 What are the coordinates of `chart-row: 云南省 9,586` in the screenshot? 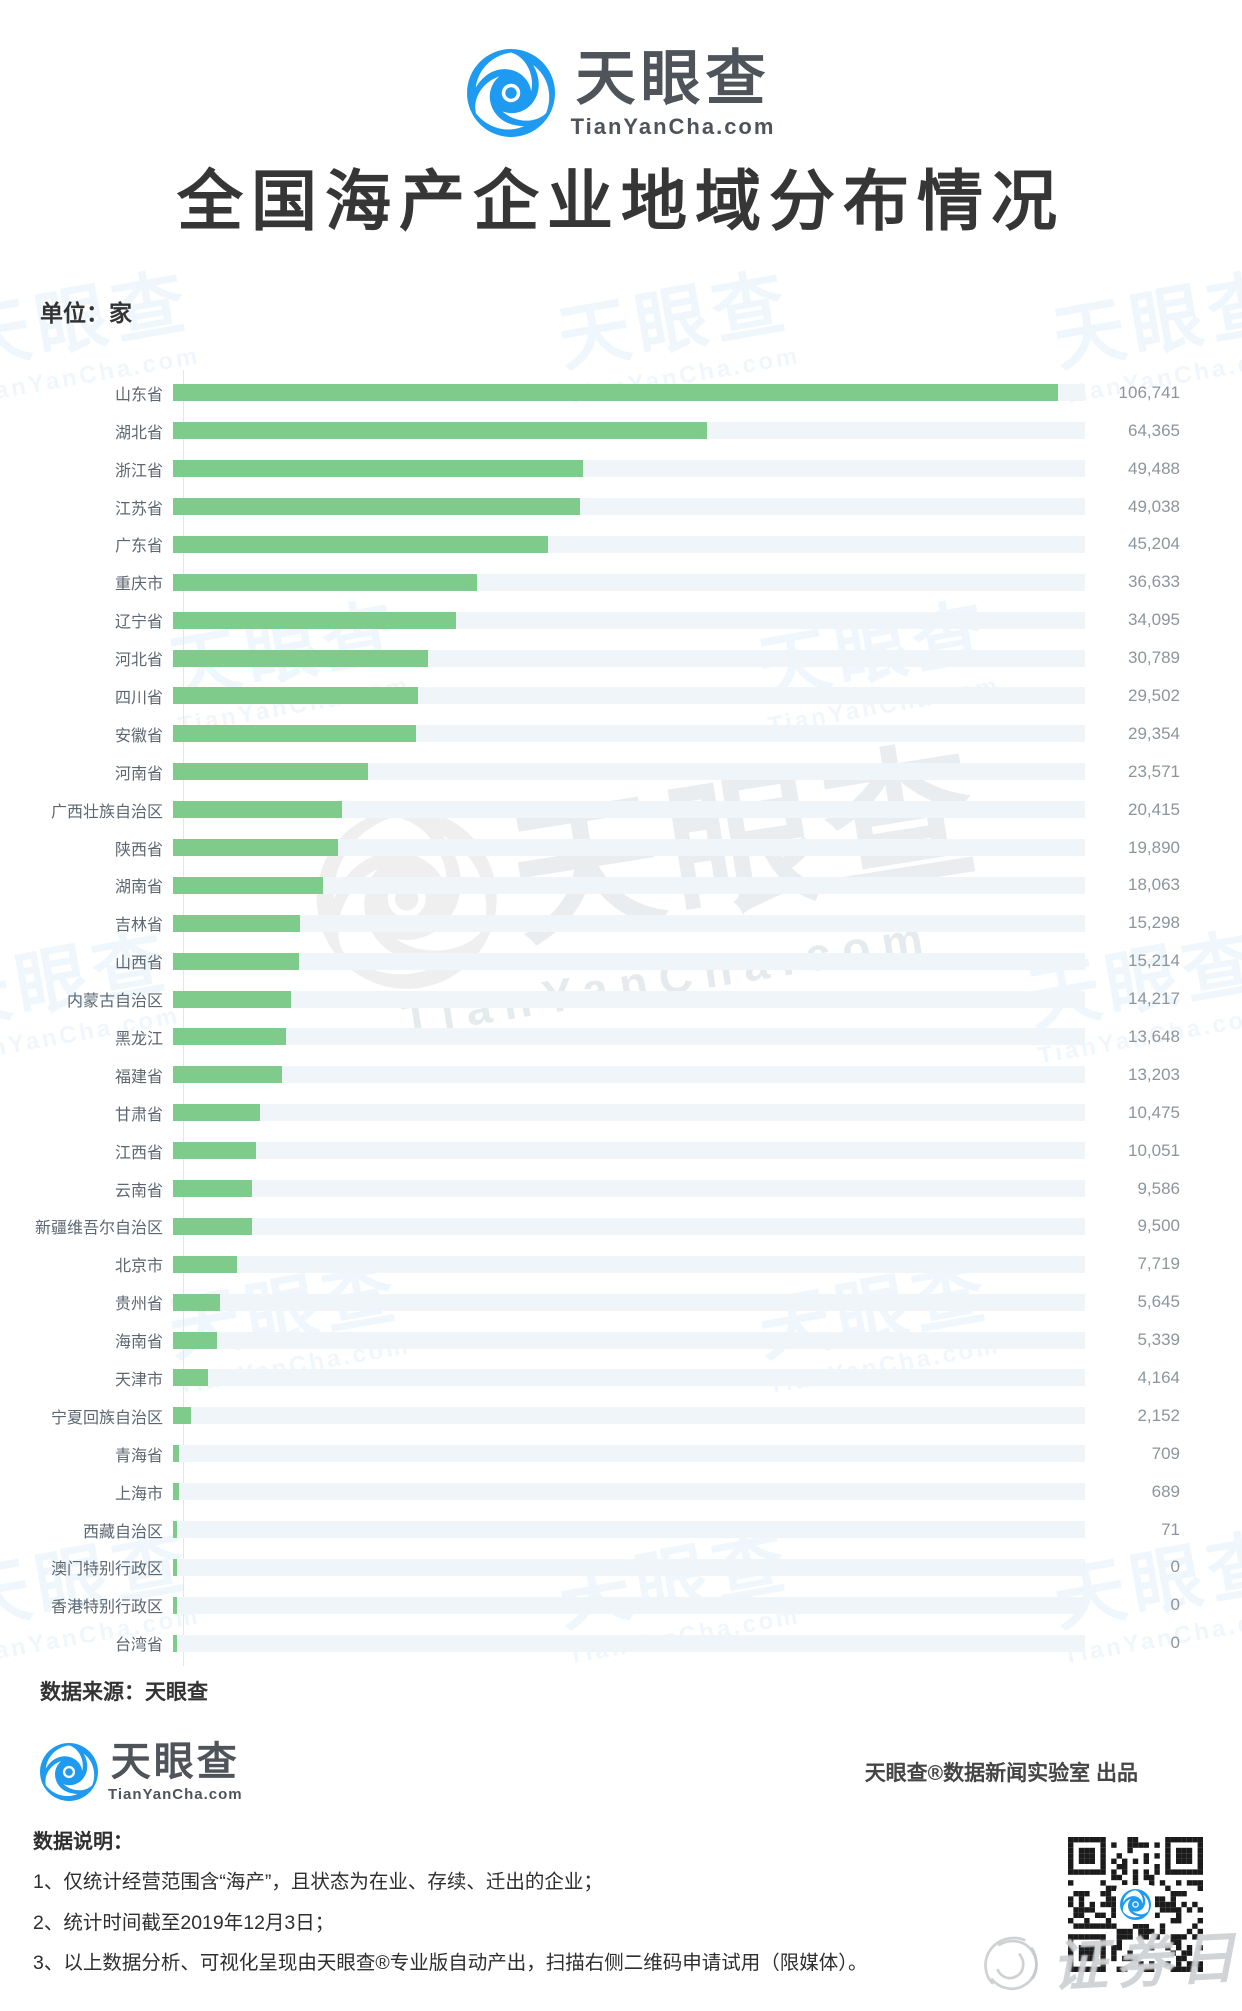 It's located at (621, 1189).